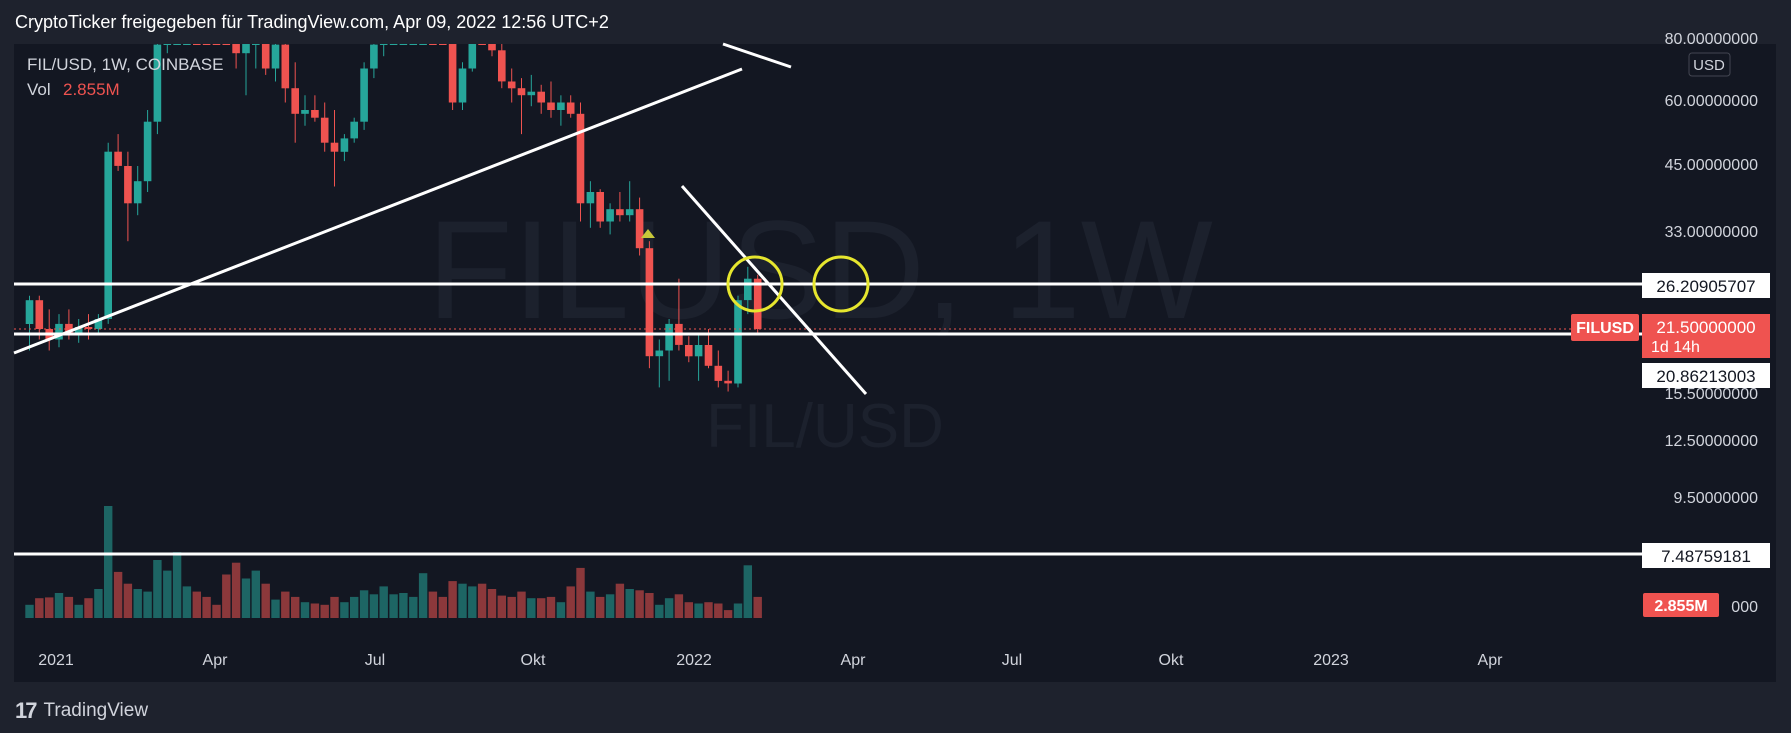 This screenshot has width=1791, height=733. I want to click on time-axis-label: Apr, so click(854, 660).